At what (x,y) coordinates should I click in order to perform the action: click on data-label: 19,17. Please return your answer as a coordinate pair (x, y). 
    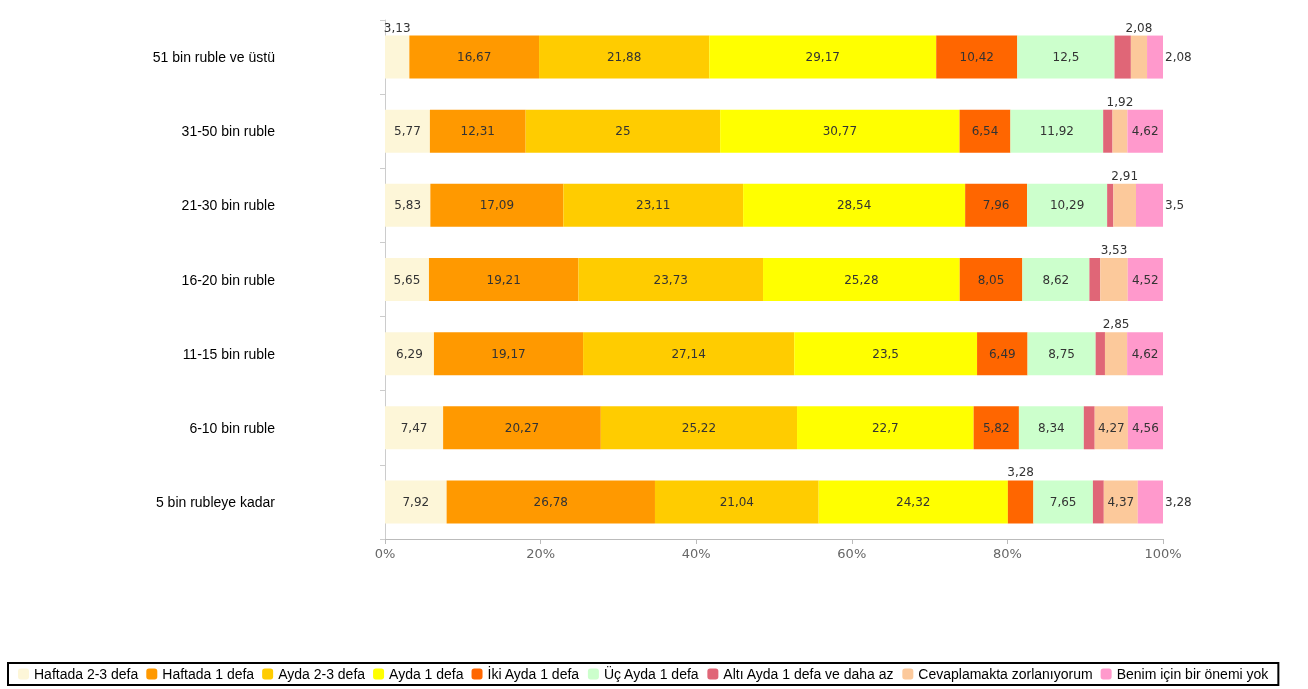
    Looking at the image, I should click on (508, 353).